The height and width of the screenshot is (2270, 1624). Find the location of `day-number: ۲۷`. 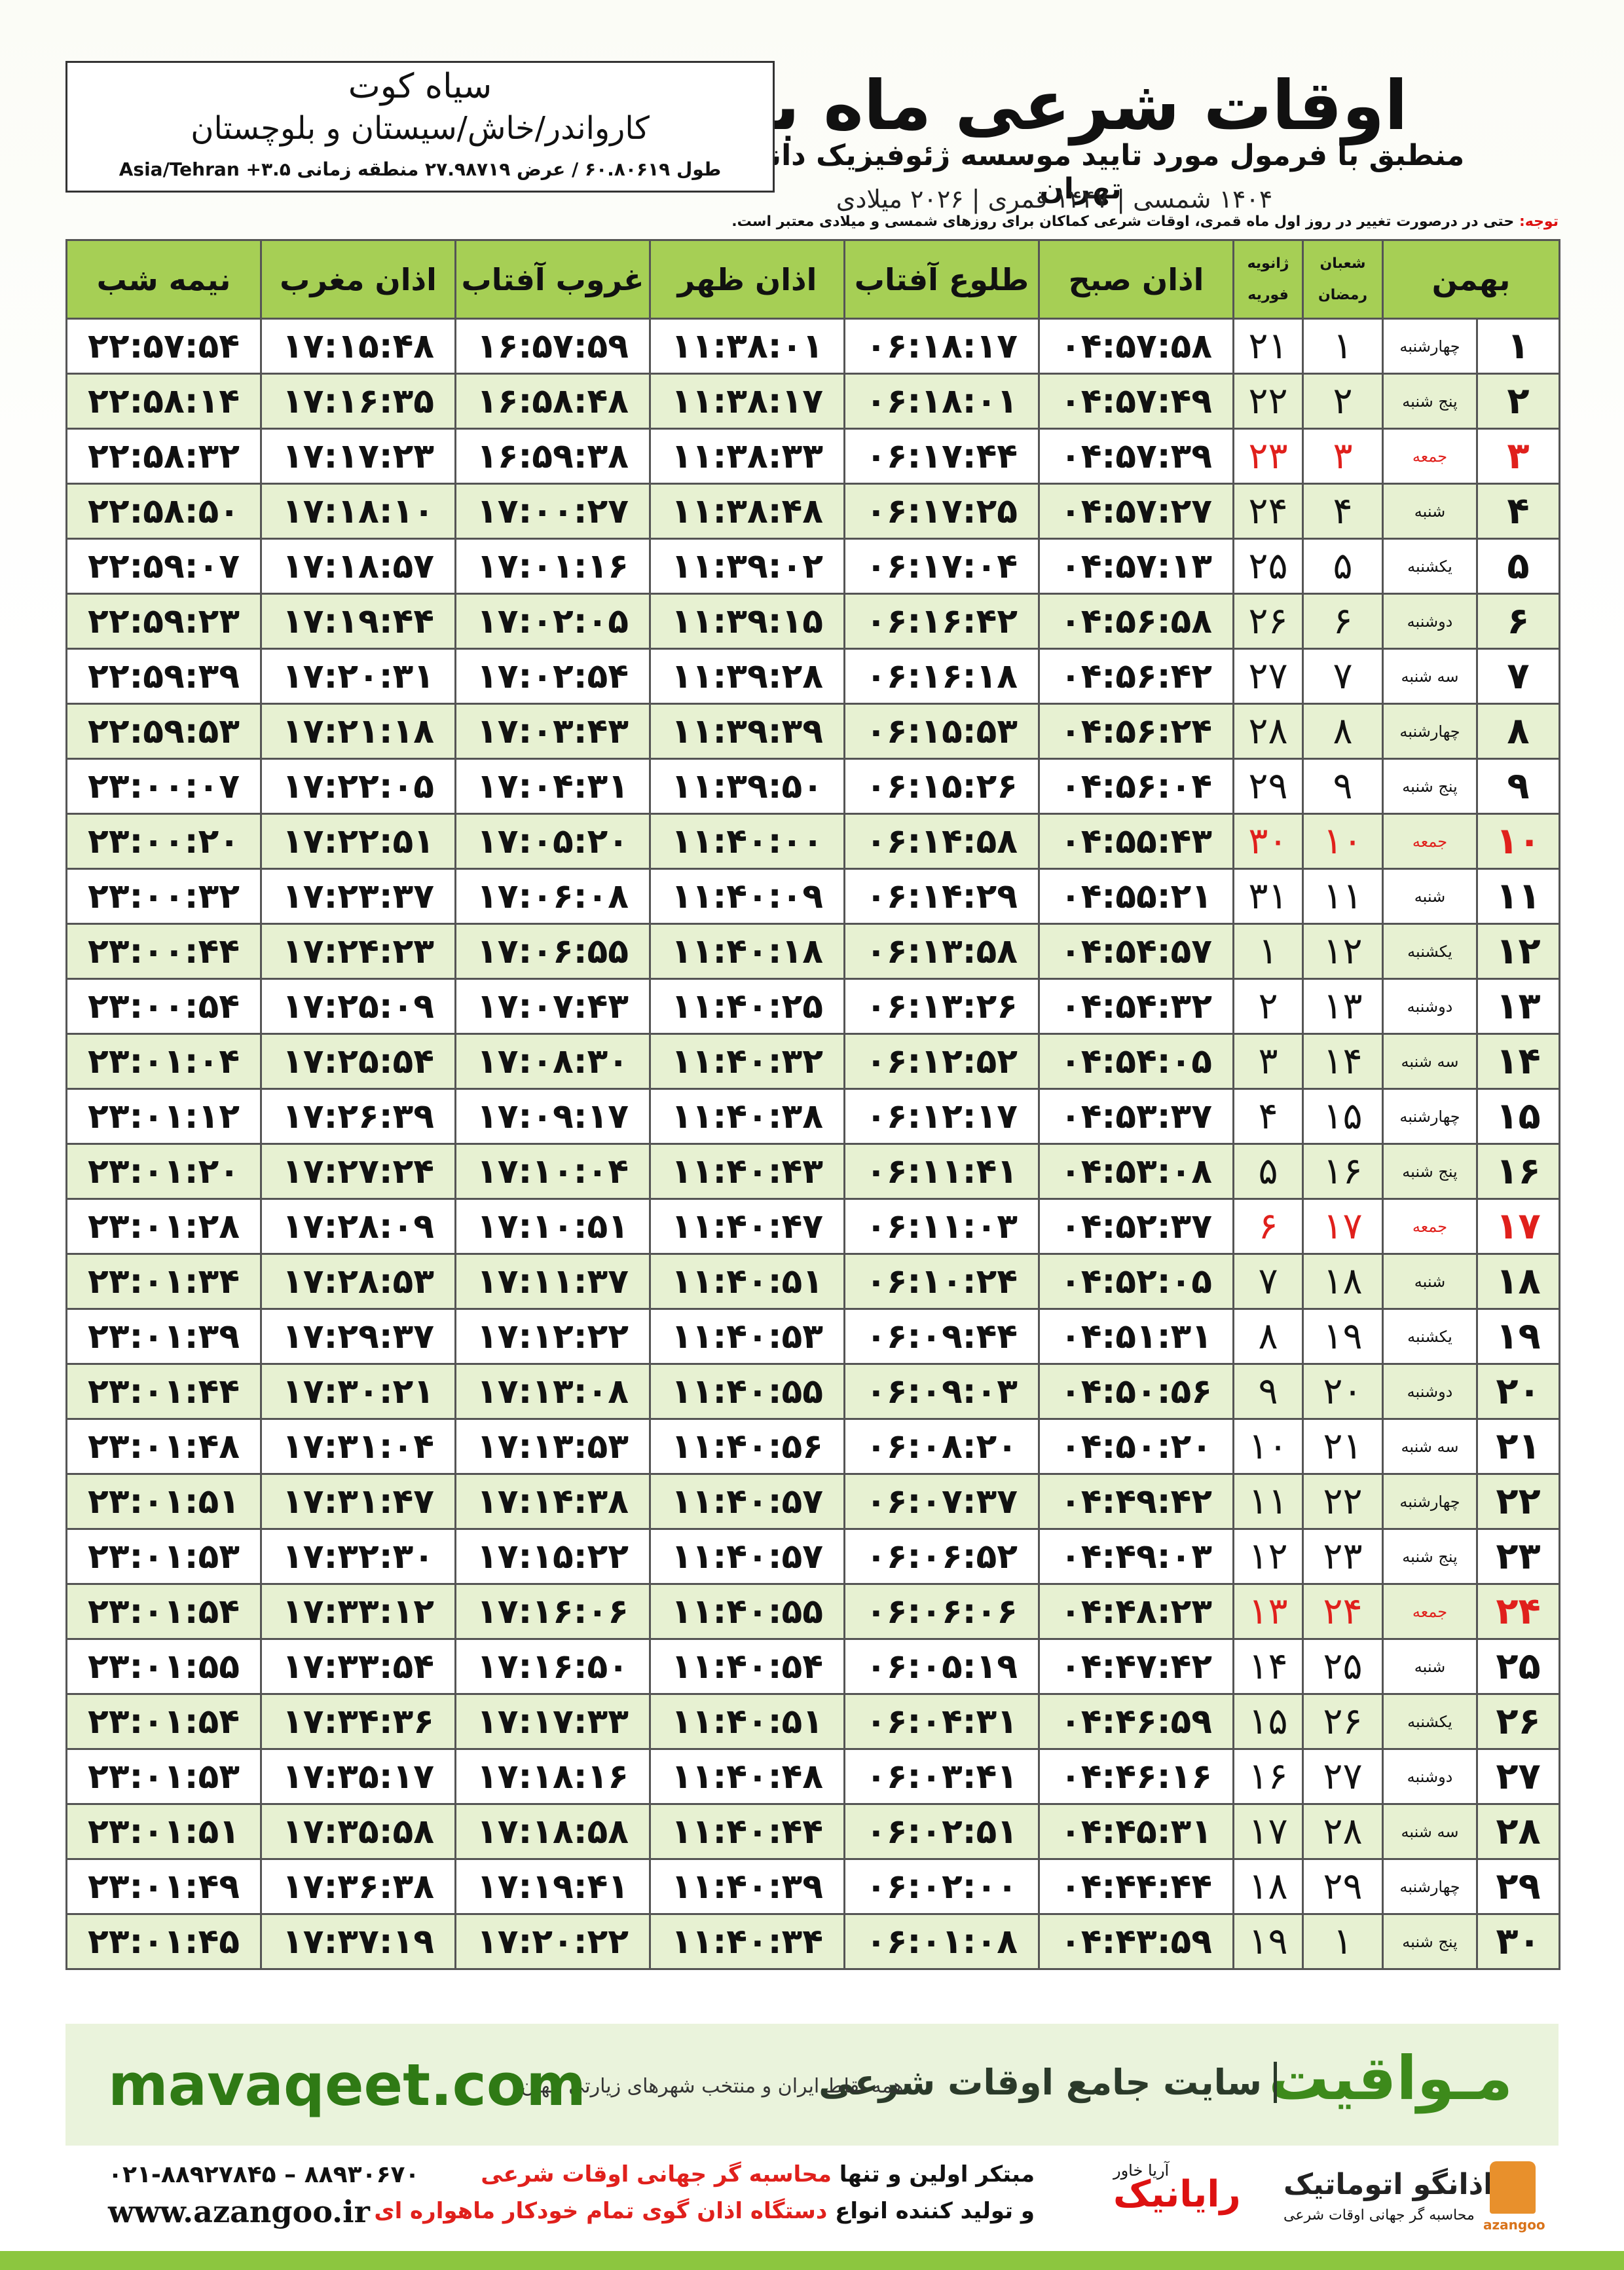

day-number: ۲۷ is located at coordinates (1518, 1776).